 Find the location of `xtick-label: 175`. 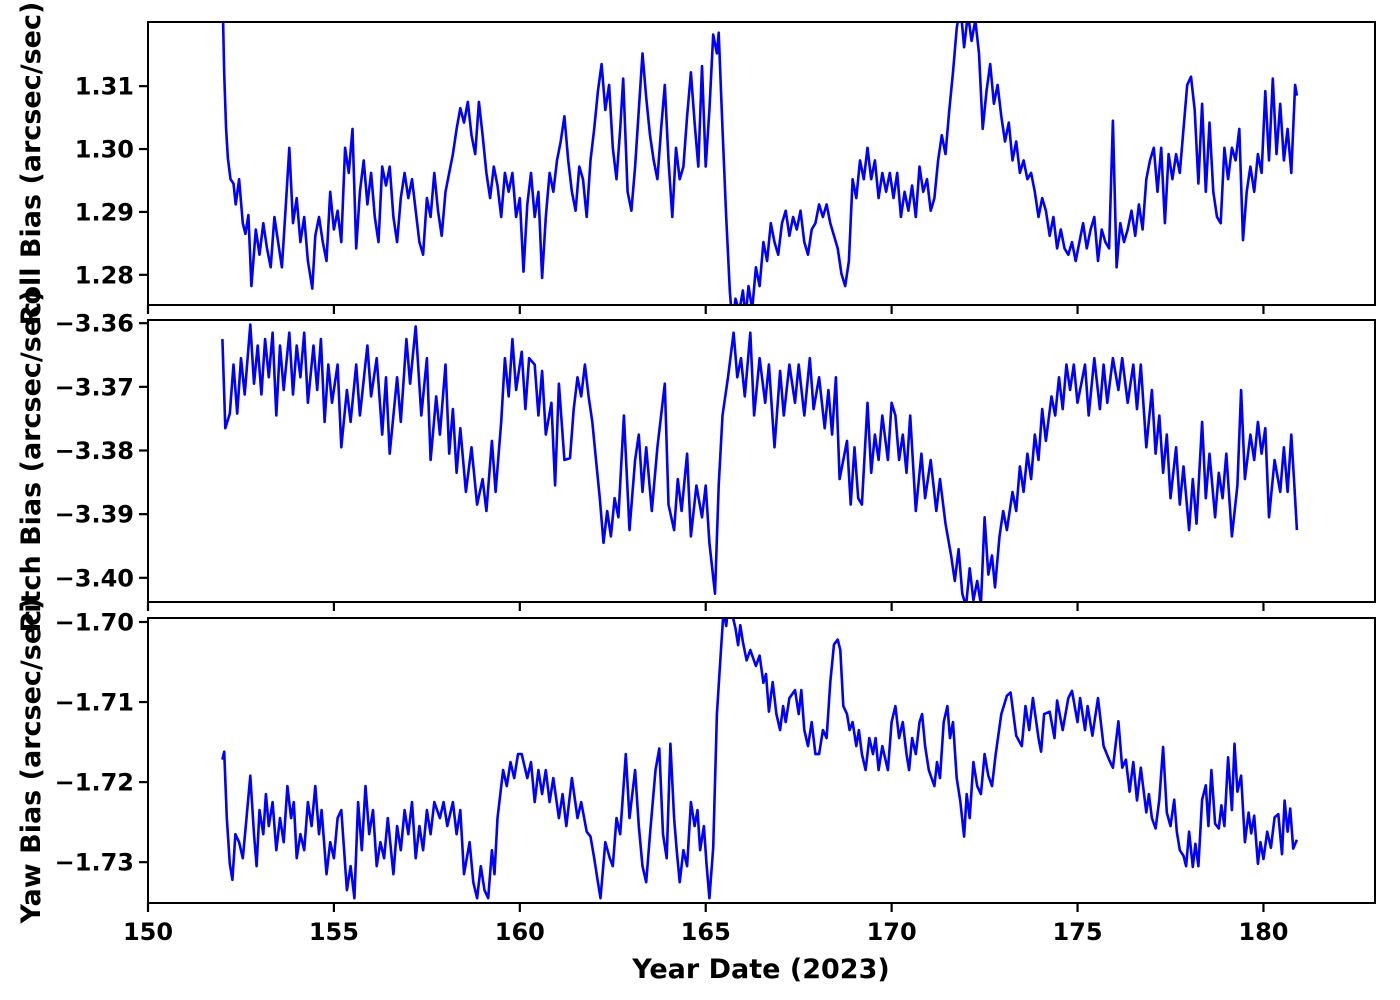

xtick-label: 175 is located at coordinates (1077, 932).